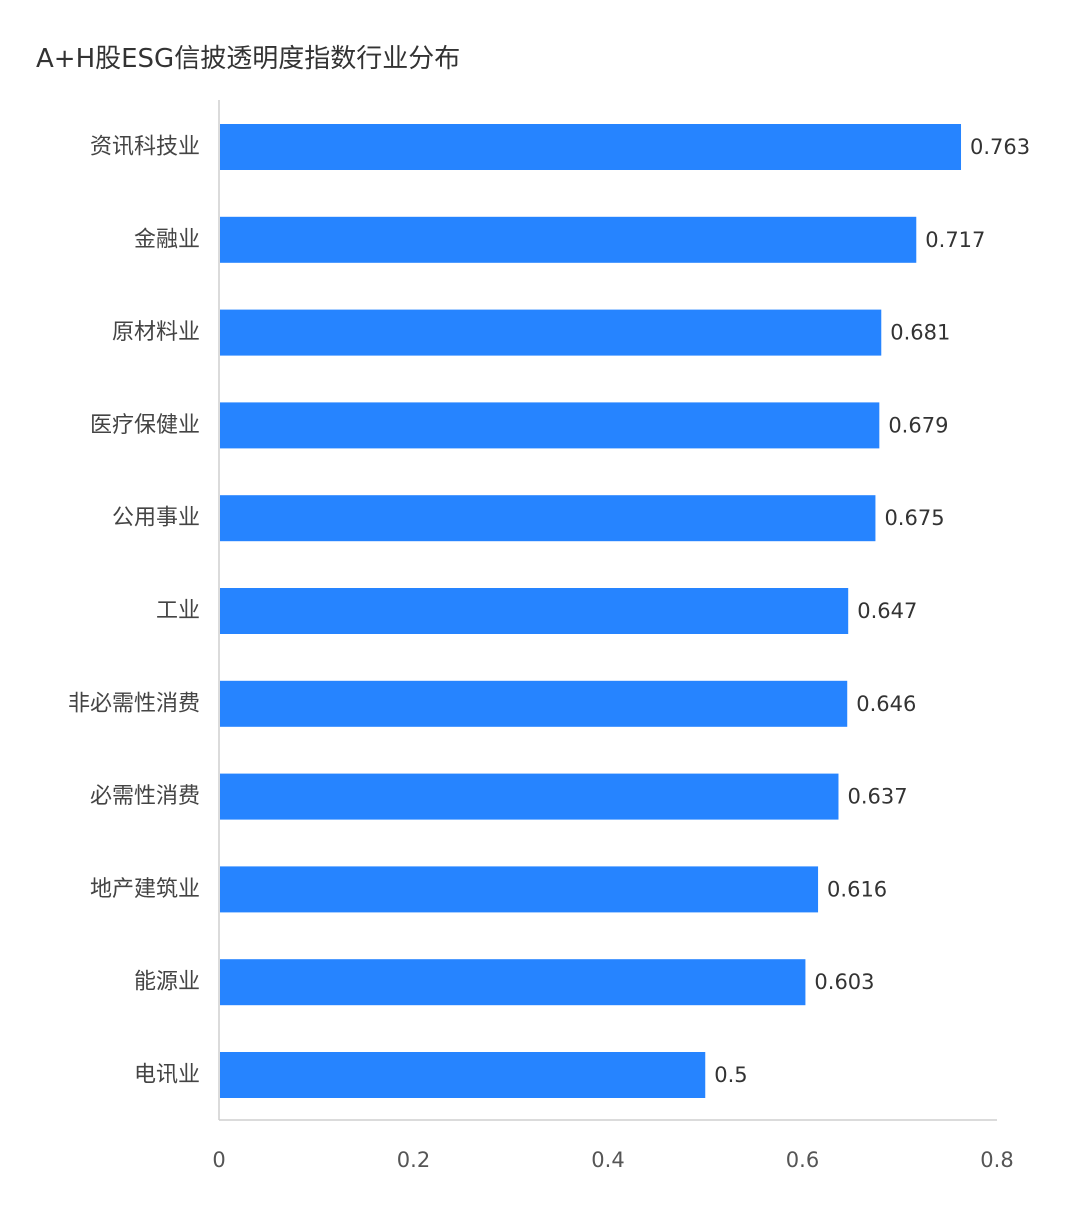  What do you see at coordinates (802, 1160) in the screenshot?
I see `x-tick-label: 0.6` at bounding box center [802, 1160].